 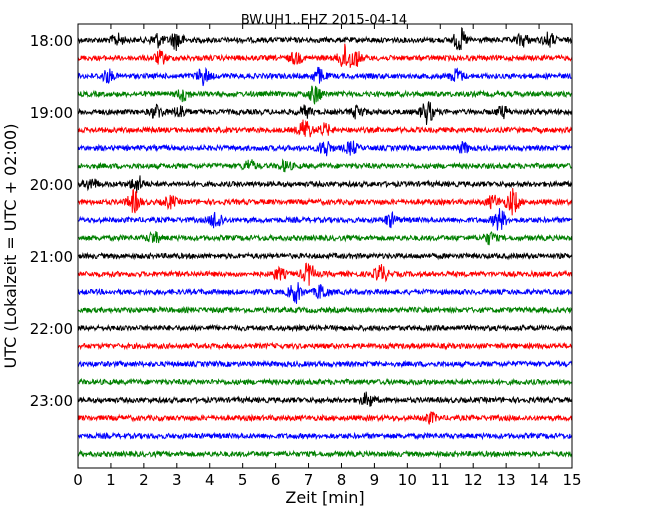 I want to click on trace-2045, so click(x=325, y=238).